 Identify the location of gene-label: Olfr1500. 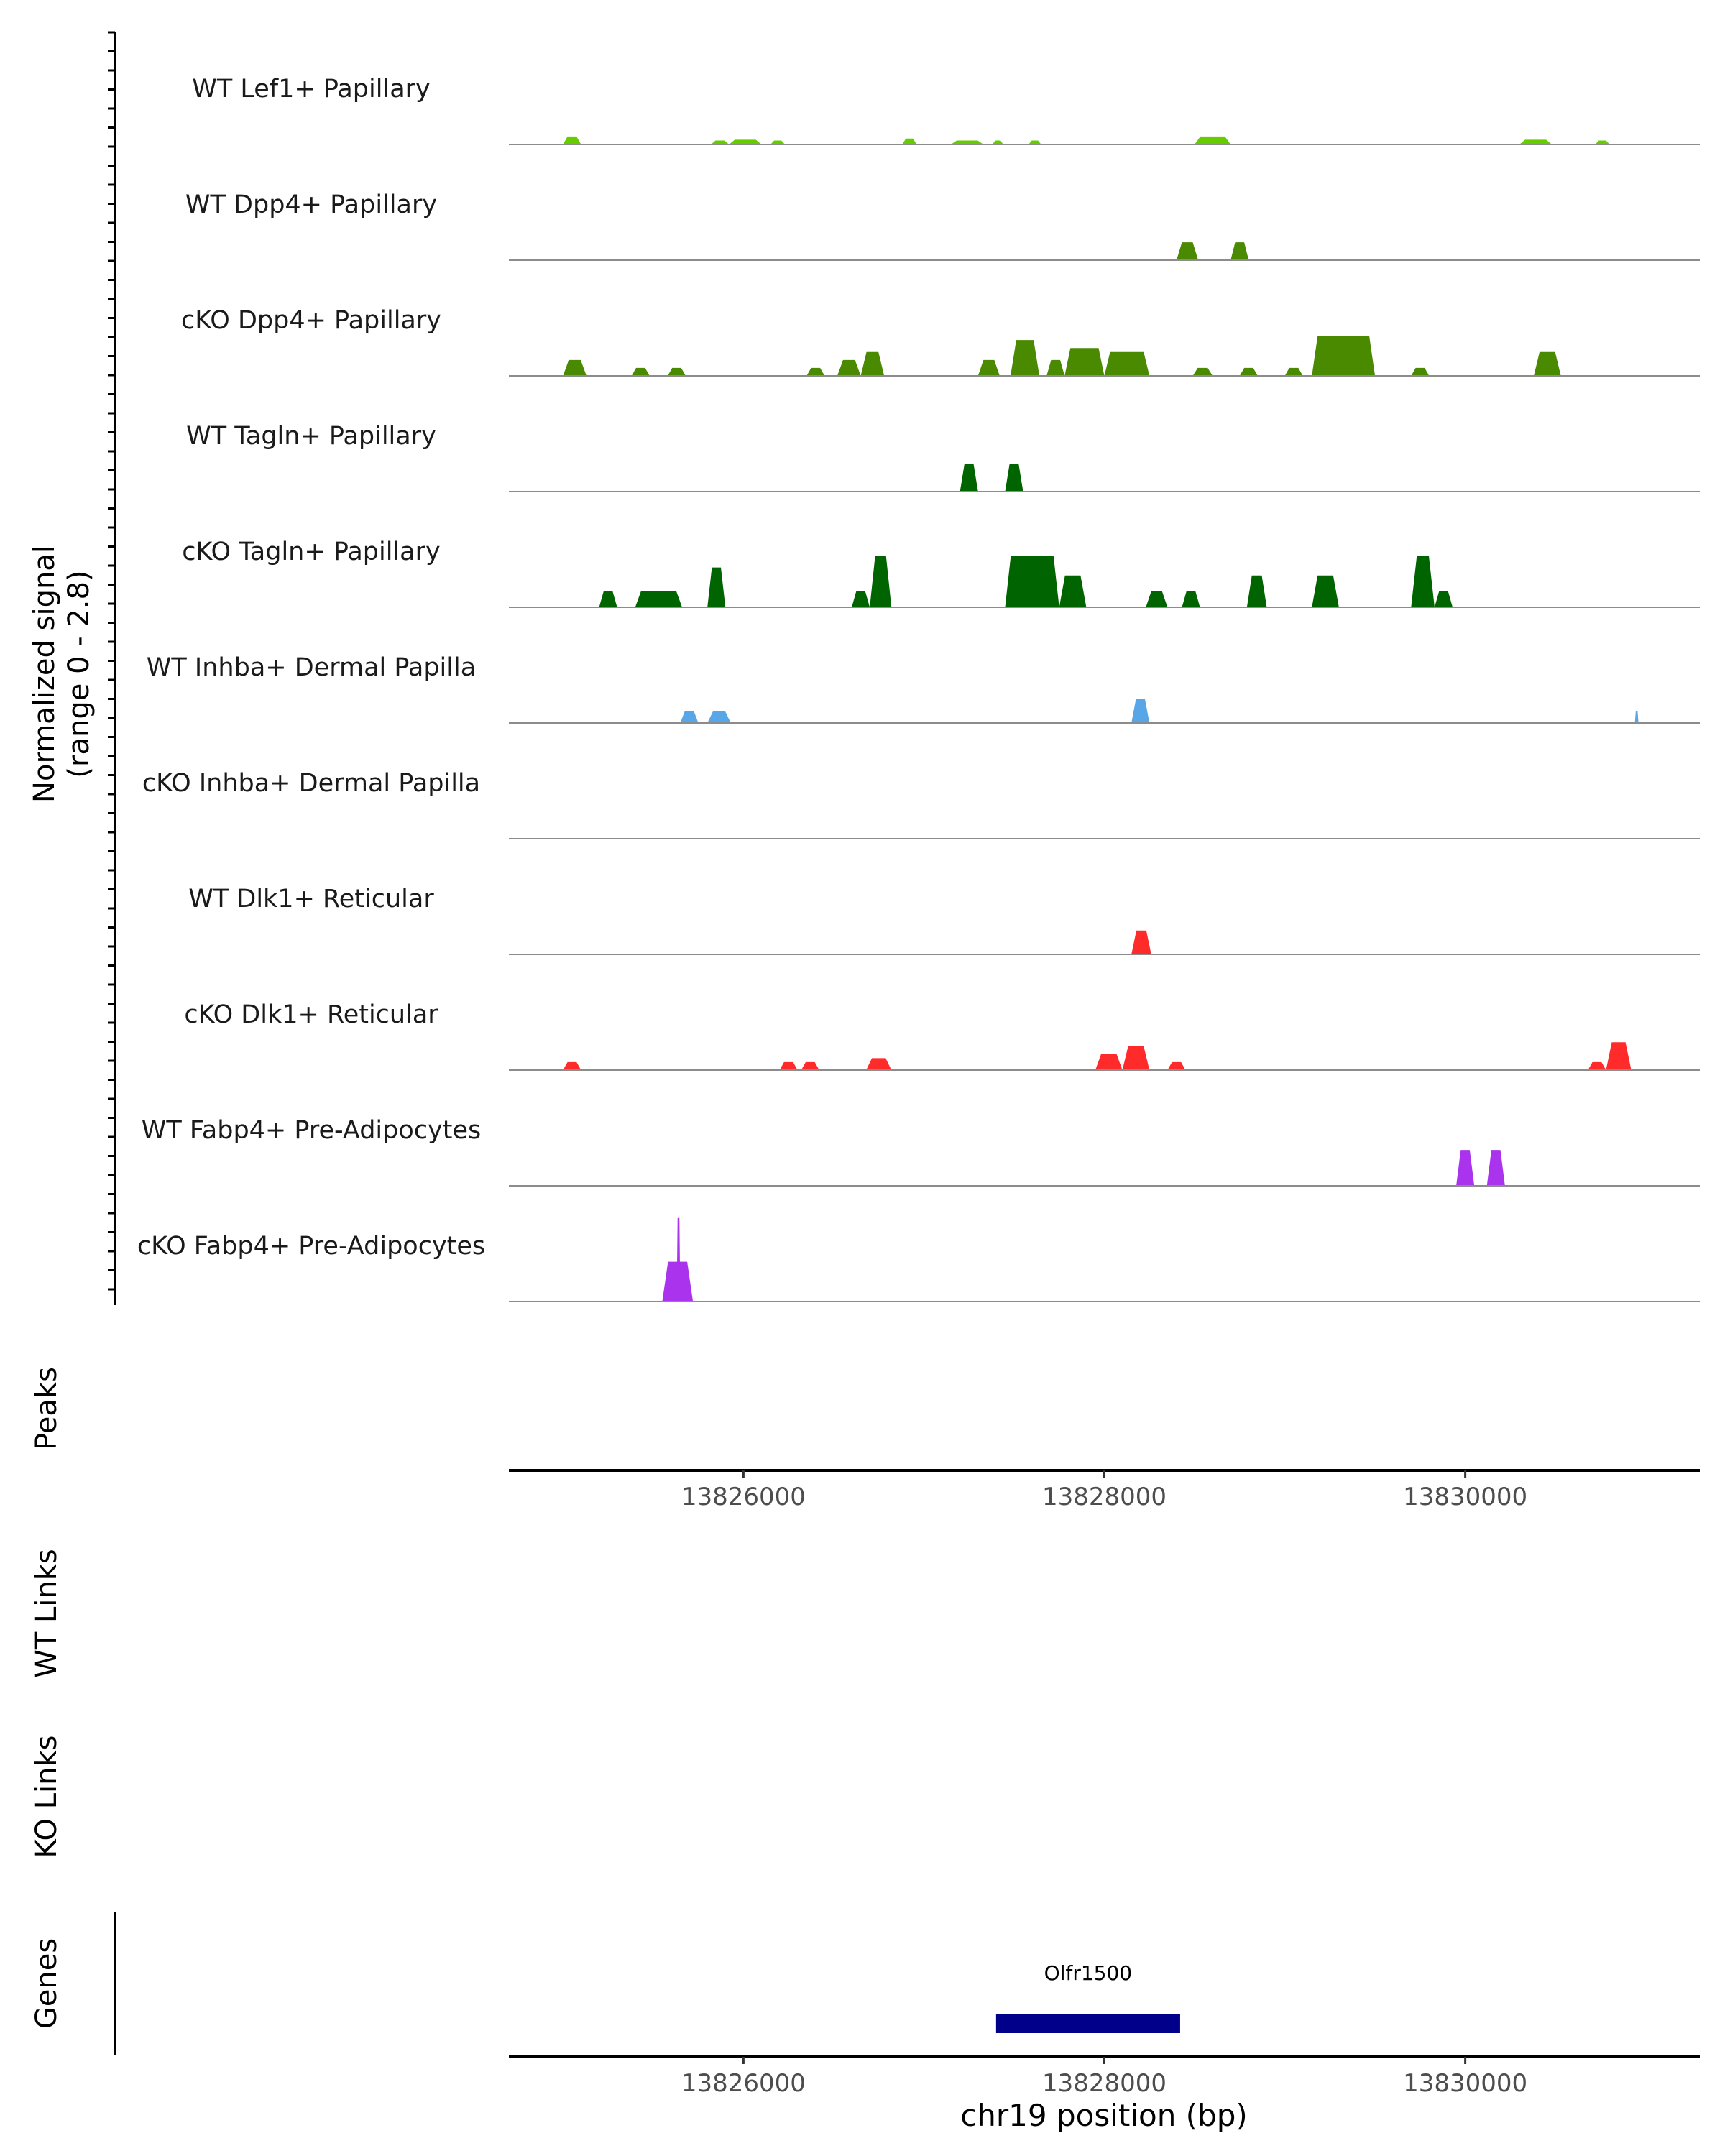
(1088, 1973).